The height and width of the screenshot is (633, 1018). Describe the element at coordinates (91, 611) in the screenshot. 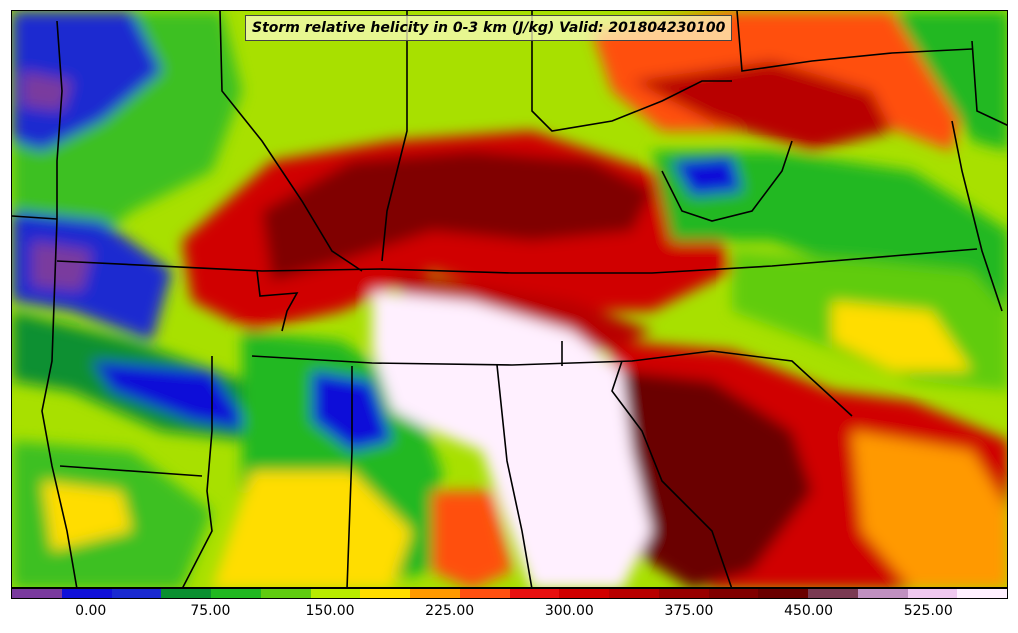

I see `colorbar-tick-label: 0.00` at that location.